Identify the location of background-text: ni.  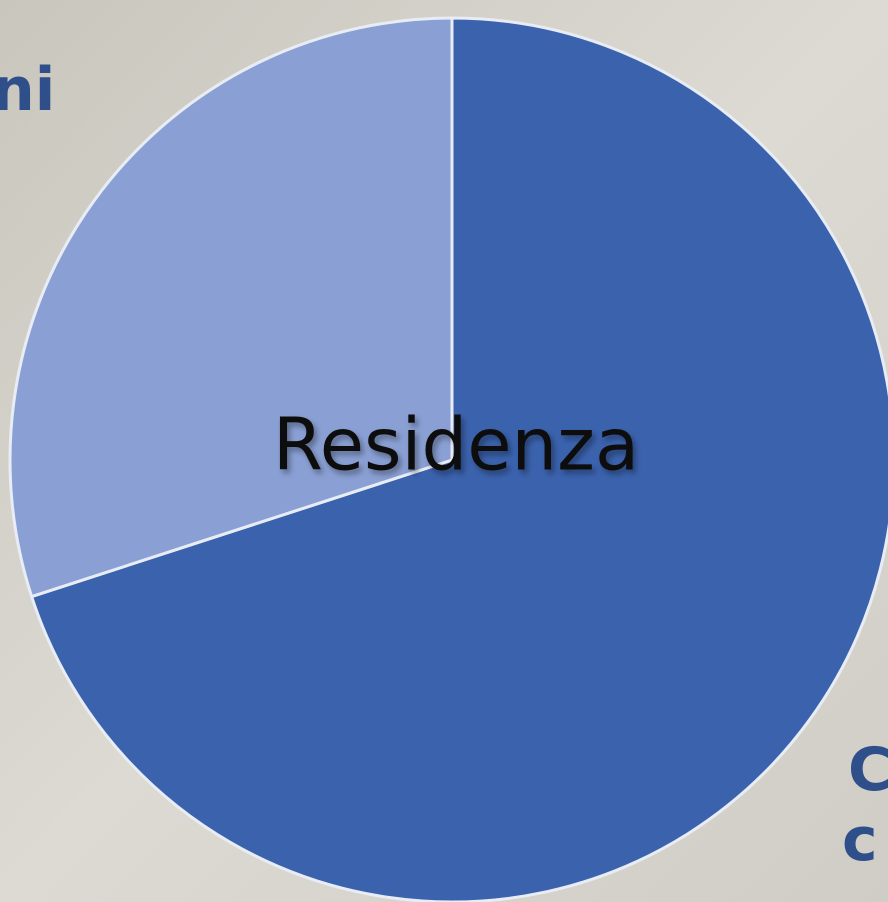
(27, 90).